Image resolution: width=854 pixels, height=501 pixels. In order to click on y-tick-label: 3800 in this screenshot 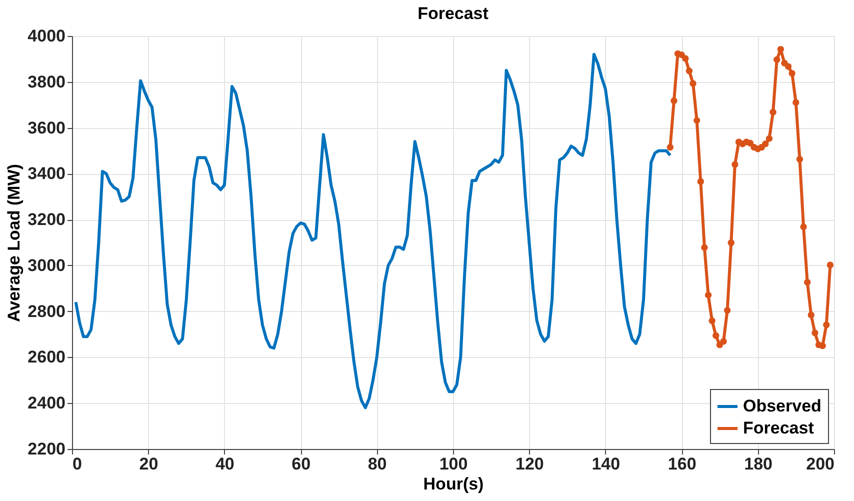, I will do `click(47, 82)`.